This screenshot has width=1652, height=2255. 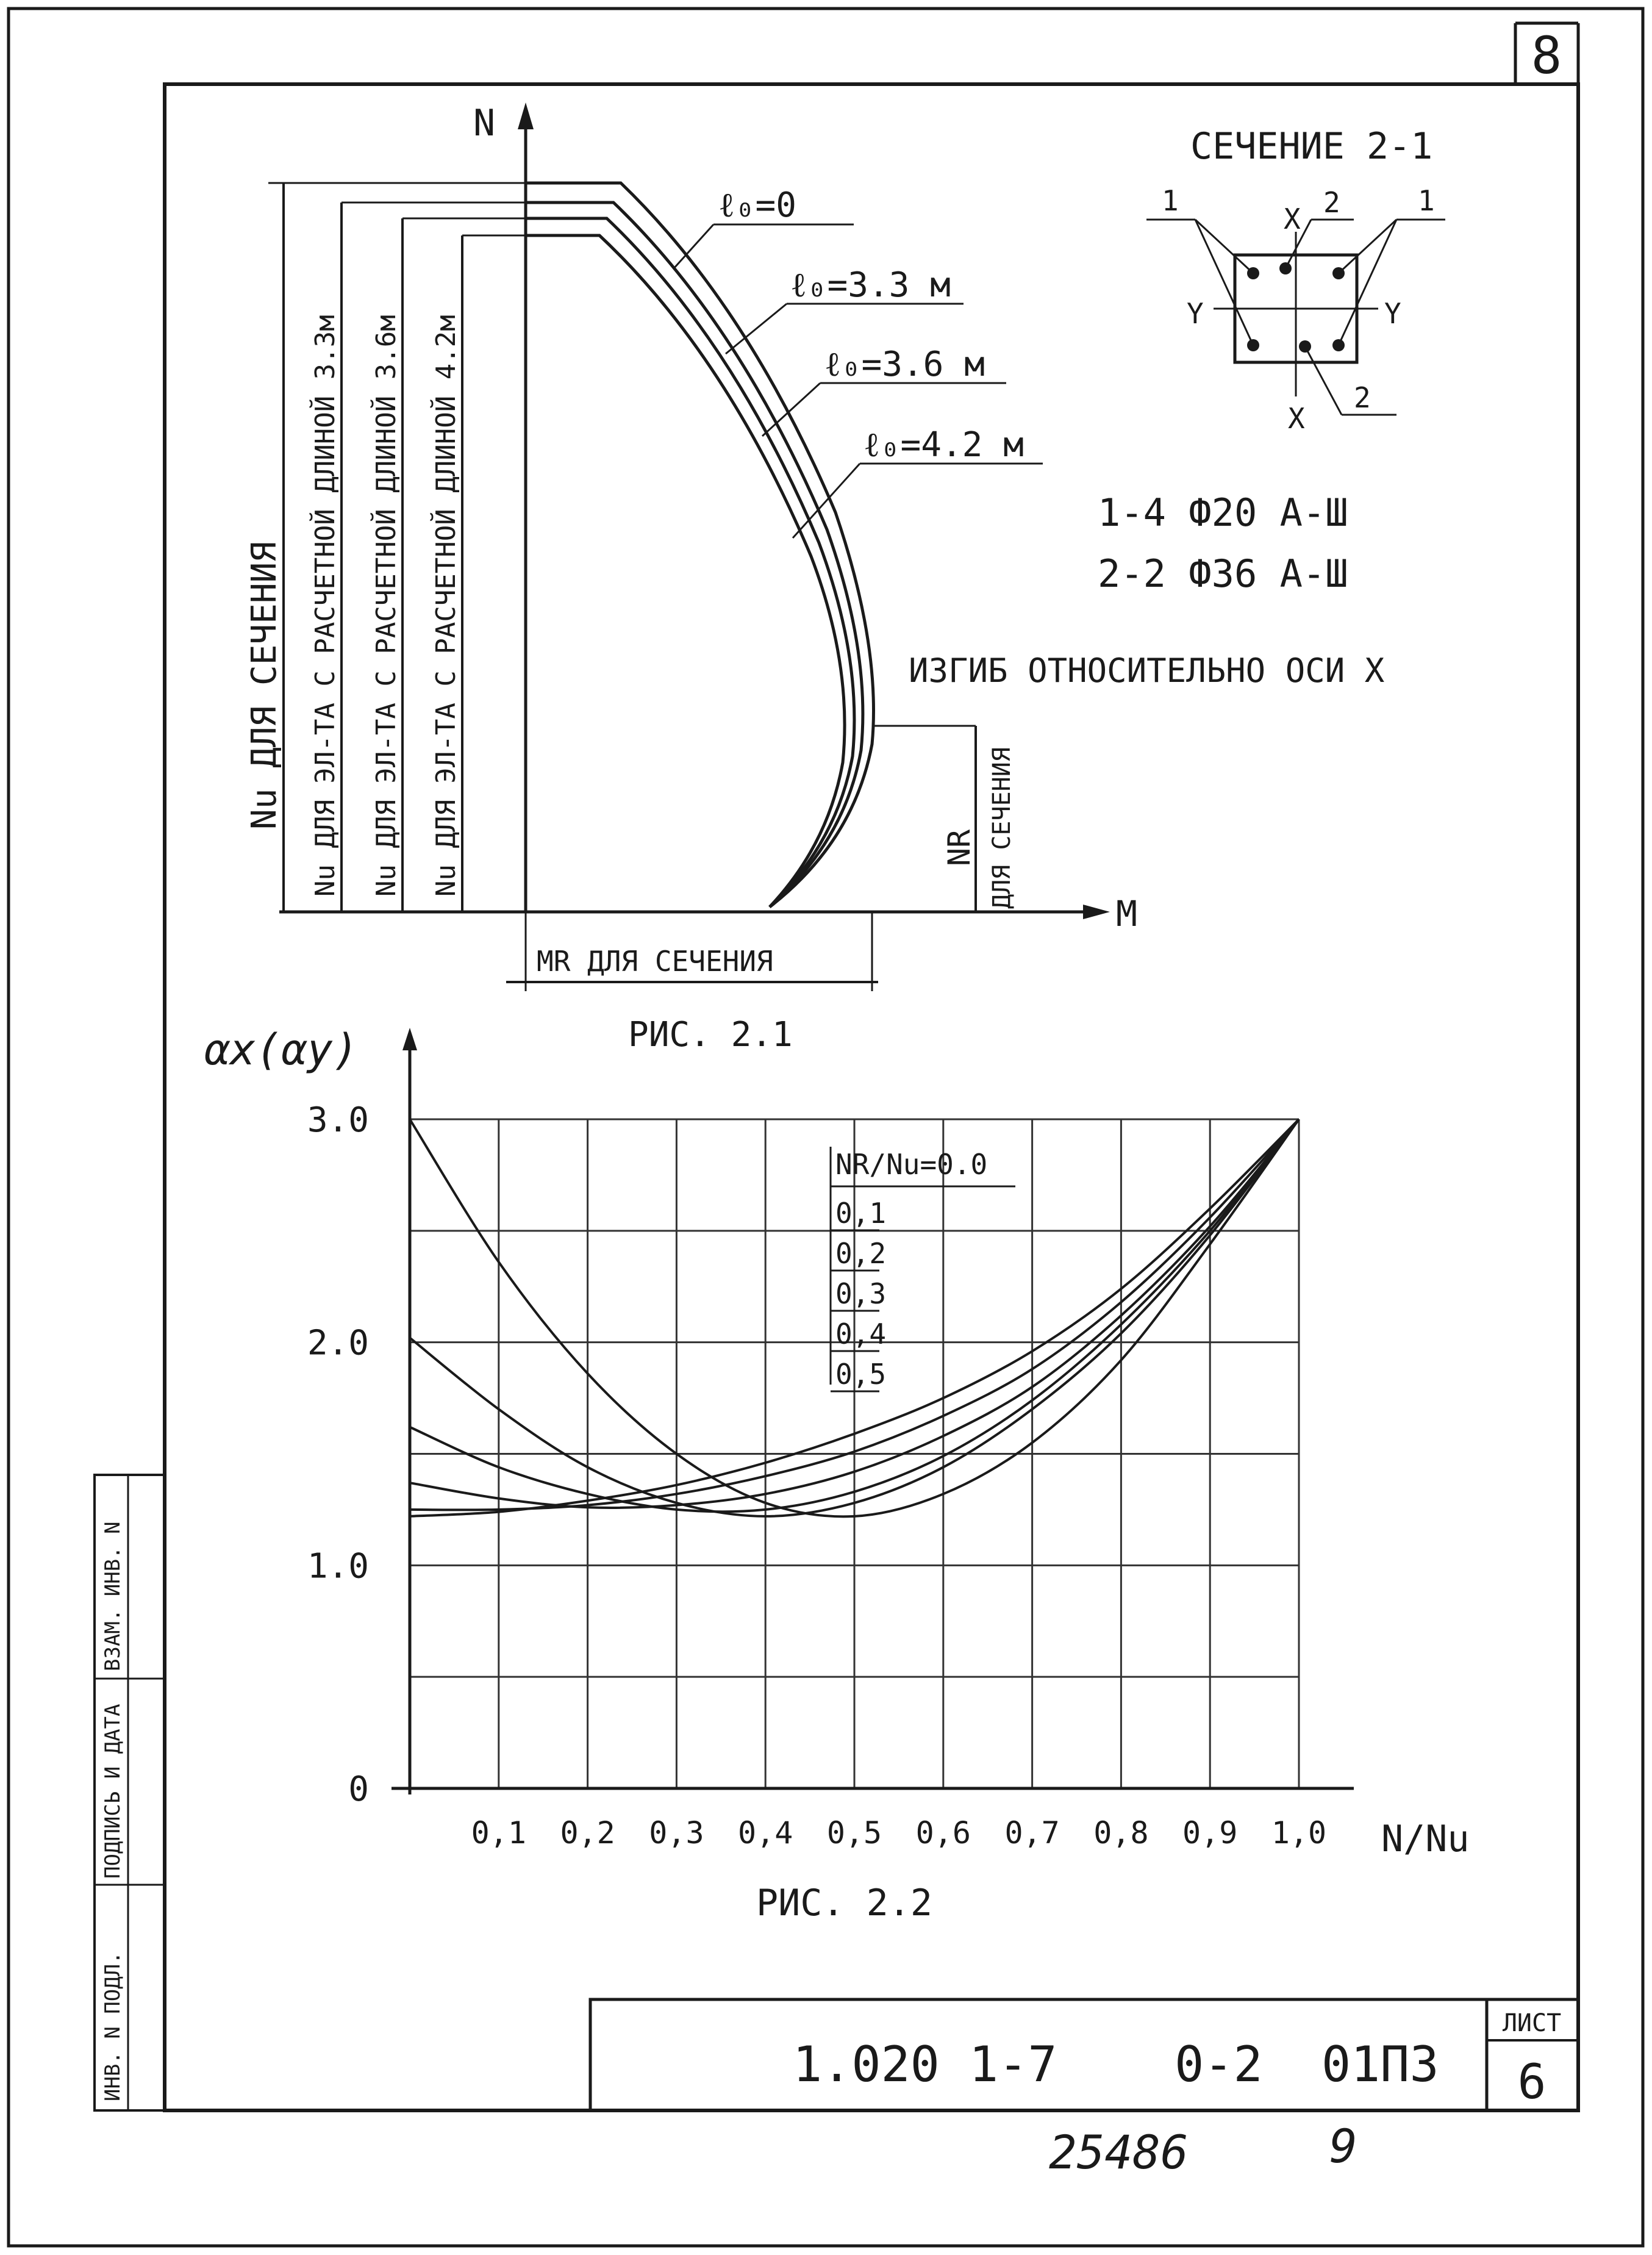 What do you see at coordinates (861, 1374) in the screenshot?
I see `legend-entry: 0,5` at bounding box center [861, 1374].